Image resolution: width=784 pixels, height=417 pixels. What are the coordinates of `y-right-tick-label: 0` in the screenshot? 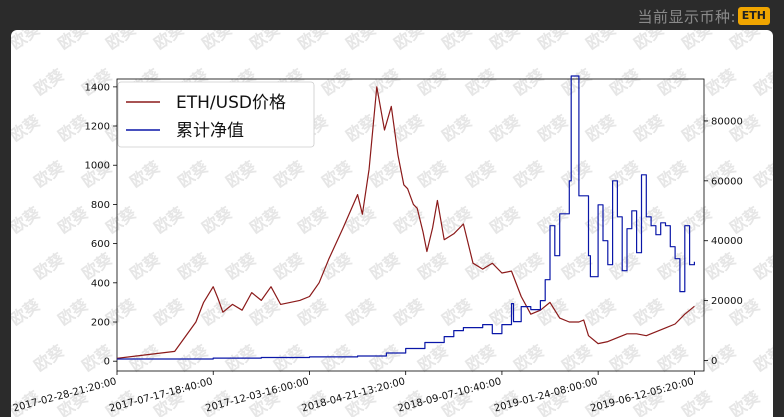 It's located at (714, 361).